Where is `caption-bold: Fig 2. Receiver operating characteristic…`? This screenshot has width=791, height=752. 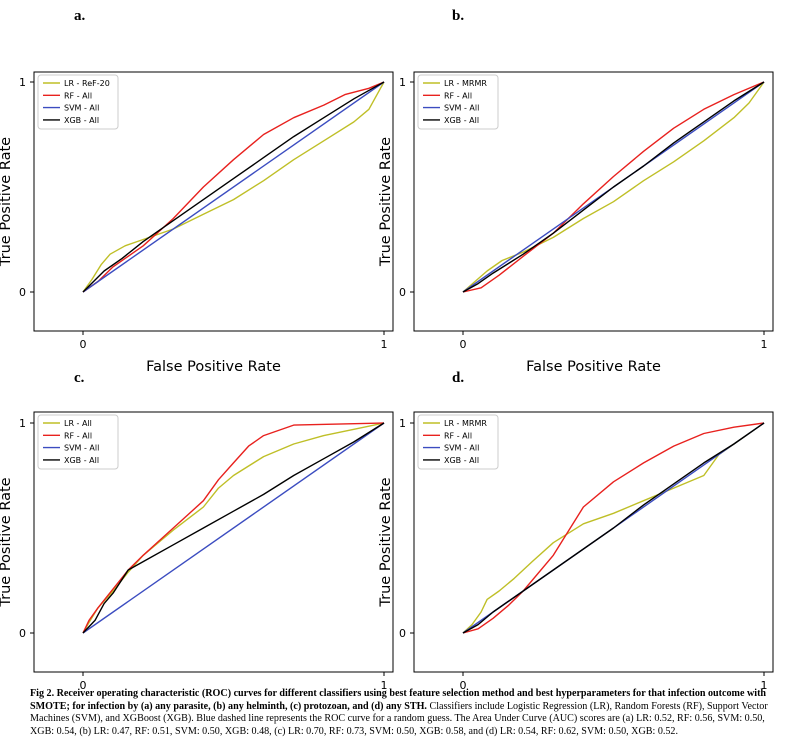 caption-bold: Fig 2. Receiver operating characteristic… is located at coordinates (398, 700).